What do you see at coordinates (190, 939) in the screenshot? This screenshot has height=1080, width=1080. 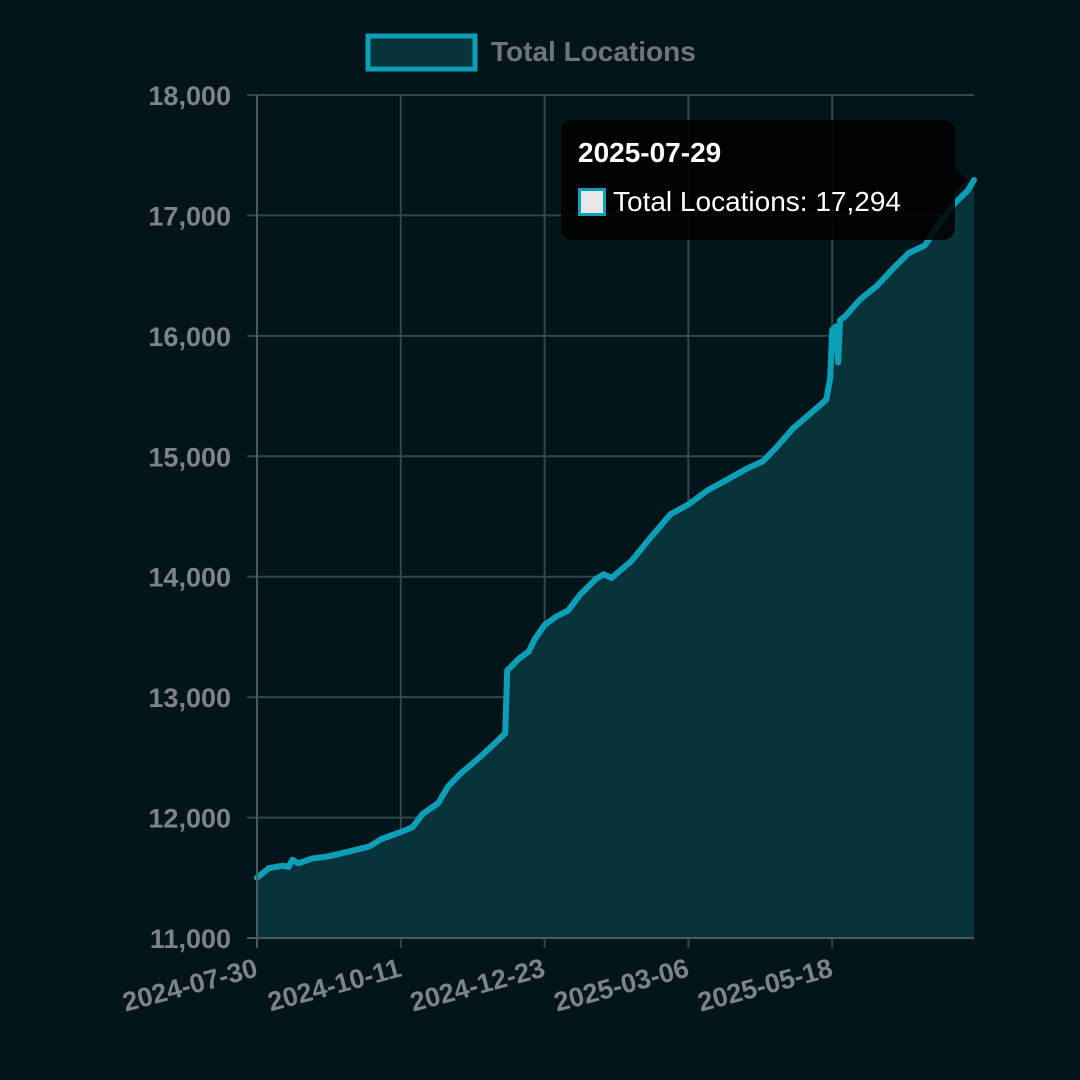 I see `y-tick-label: 11,000` at bounding box center [190, 939].